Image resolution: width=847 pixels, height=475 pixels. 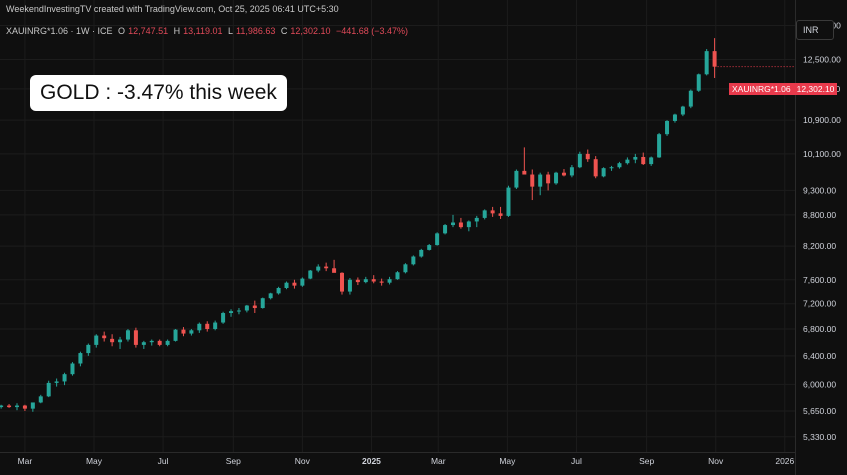 What do you see at coordinates (819, 280) in the screenshot?
I see `price-tick-label: 7,600.00` at bounding box center [819, 280].